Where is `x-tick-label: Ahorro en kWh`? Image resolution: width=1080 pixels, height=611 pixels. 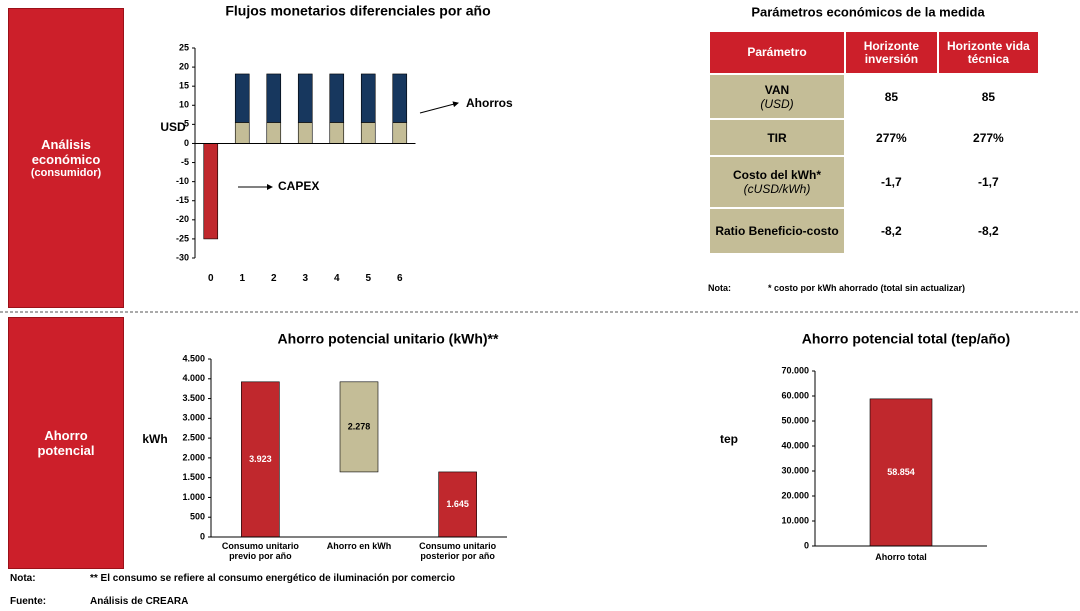
x-tick-label: Ahorro en kWh is located at coordinates (359, 546).